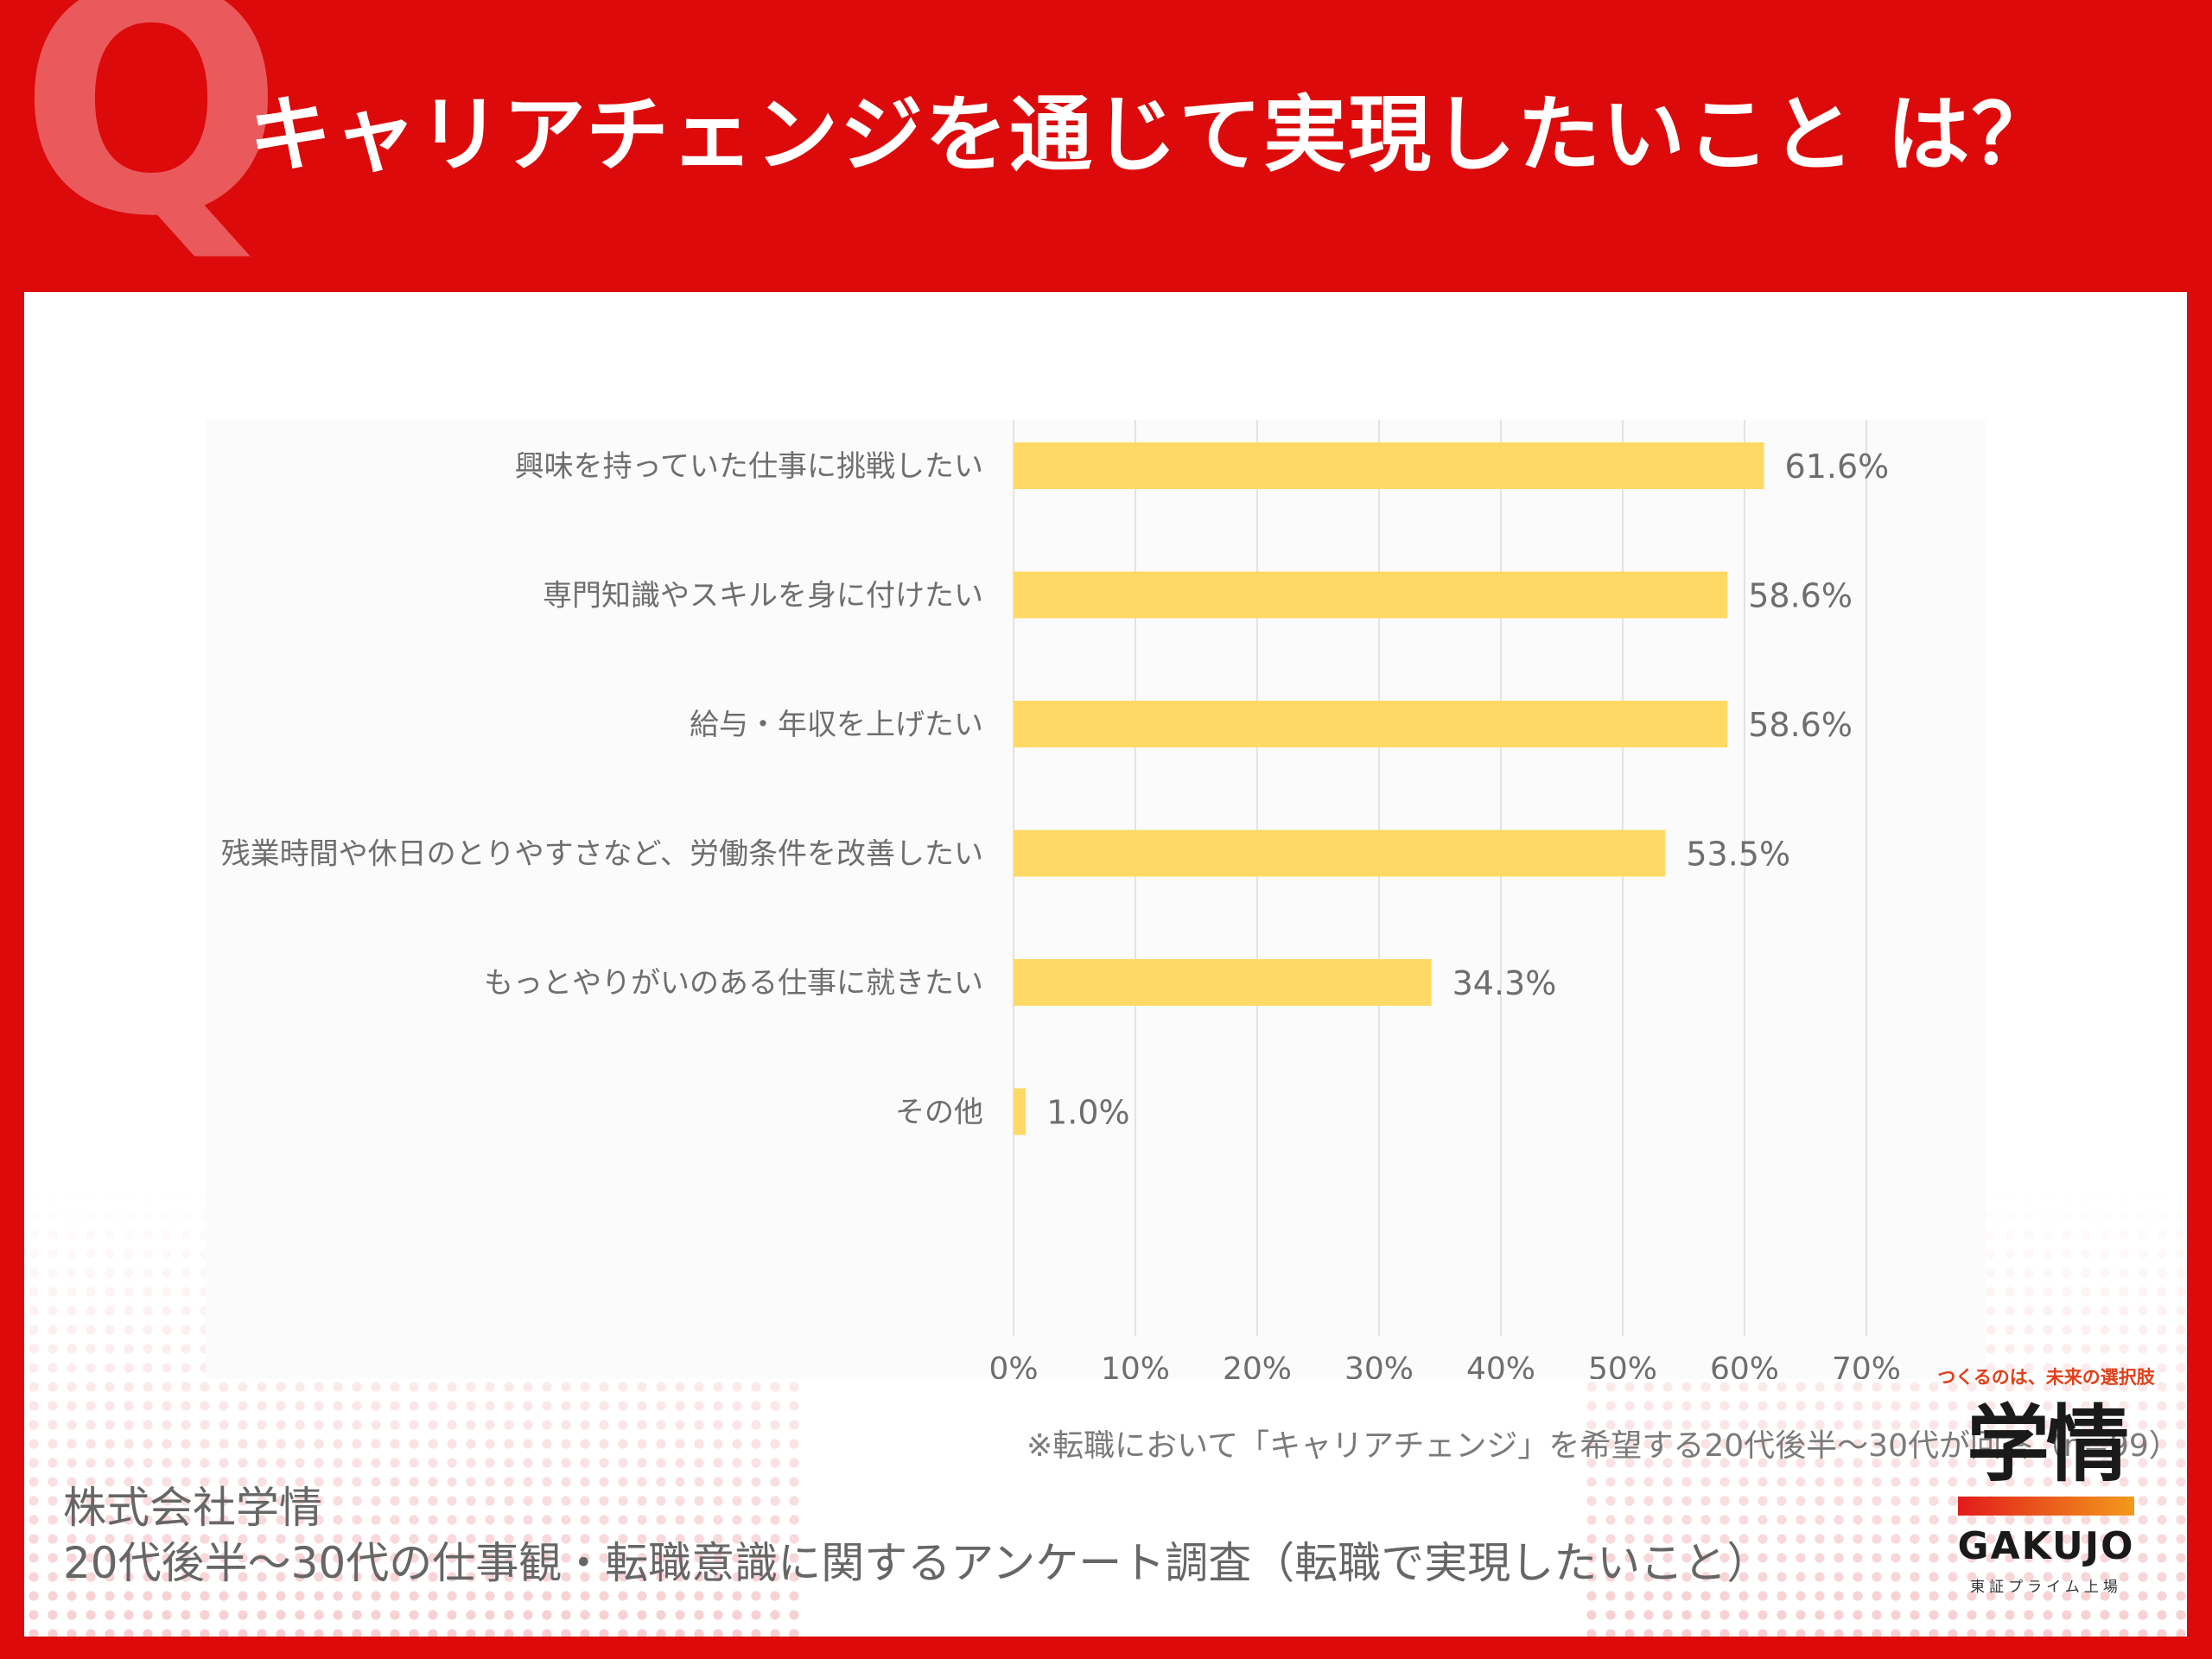  What do you see at coordinates (1379, 1365) in the screenshot?
I see `x-tick-label: 30%` at bounding box center [1379, 1365].